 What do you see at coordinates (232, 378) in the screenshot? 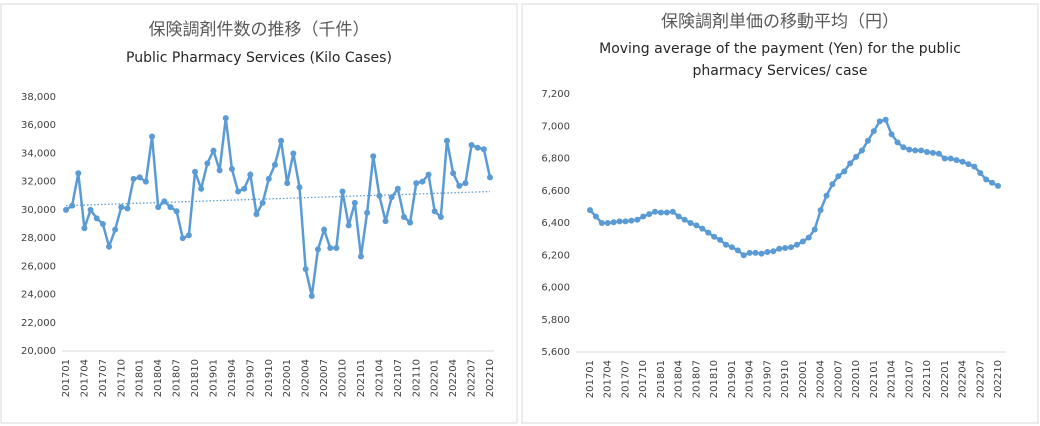
I see `x-tick-label: 201904` at bounding box center [232, 378].